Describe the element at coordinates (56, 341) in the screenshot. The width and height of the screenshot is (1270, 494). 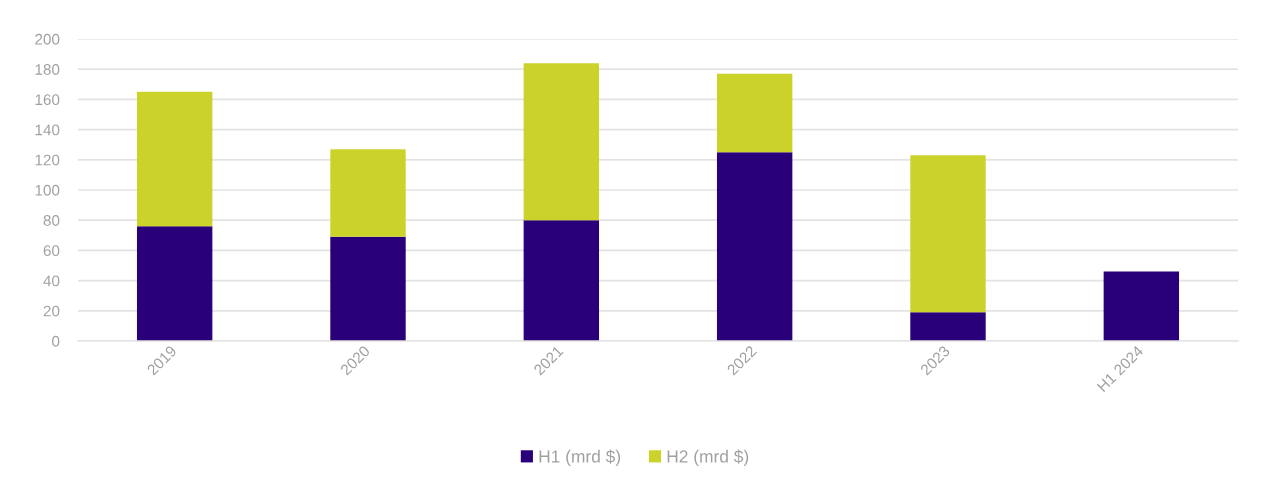
I see `y-tick-label: 0` at that location.